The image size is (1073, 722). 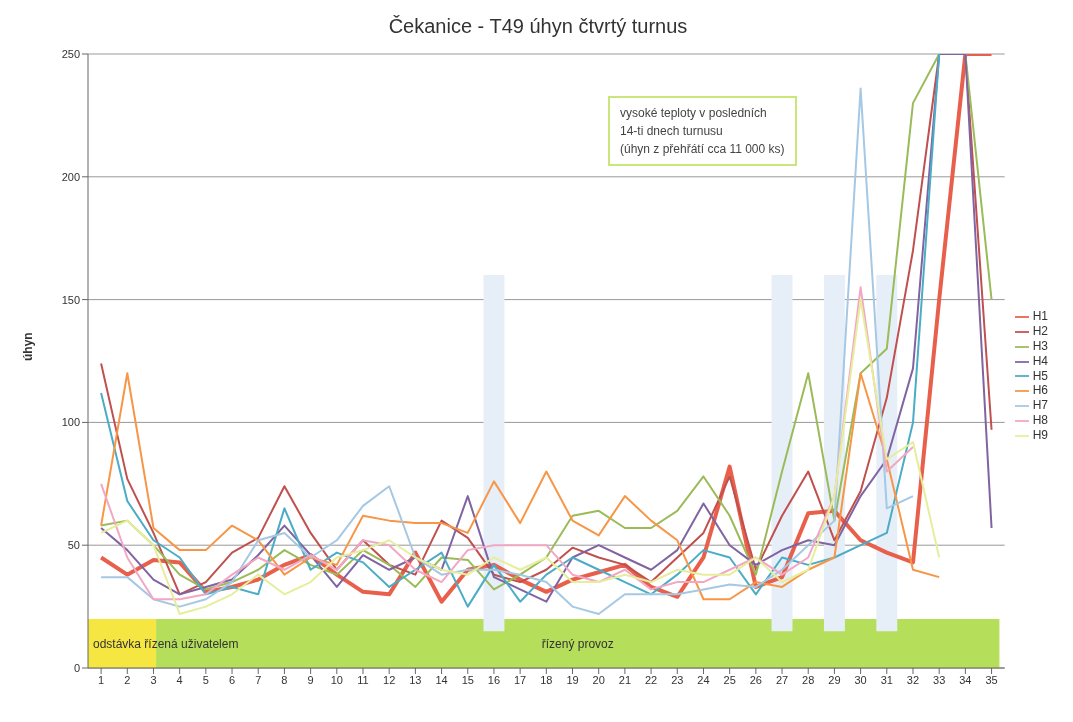 What do you see at coordinates (205, 679) in the screenshot?
I see `x-tick-label: 5` at bounding box center [205, 679].